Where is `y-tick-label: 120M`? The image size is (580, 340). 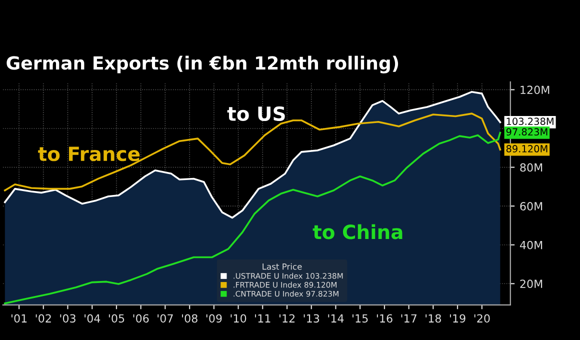 y-tick-label: 120M is located at coordinates (535, 90).